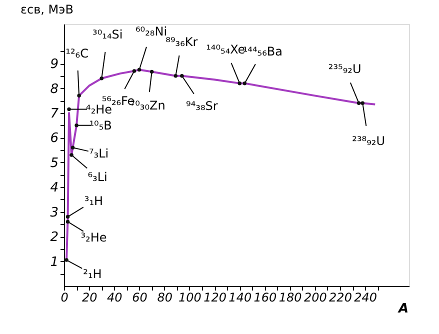 Image resolution: width=439 pixels, height=334 pixels. What do you see at coordinates (151, 31) in the screenshot?
I see `annotation: ⁶⁰₂₈Ni` at bounding box center [151, 31].